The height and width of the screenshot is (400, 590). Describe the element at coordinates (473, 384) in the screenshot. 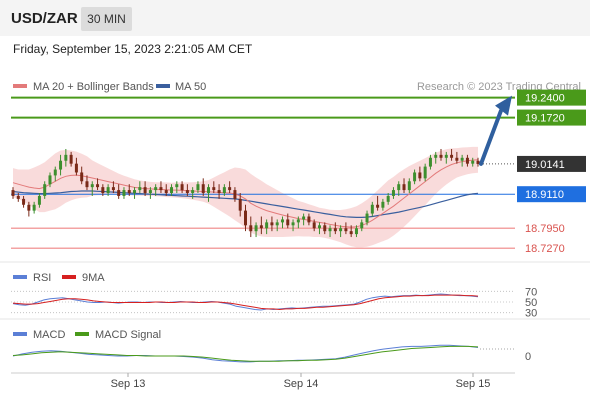

I see `x-tick-label: Sep 15` at that location.